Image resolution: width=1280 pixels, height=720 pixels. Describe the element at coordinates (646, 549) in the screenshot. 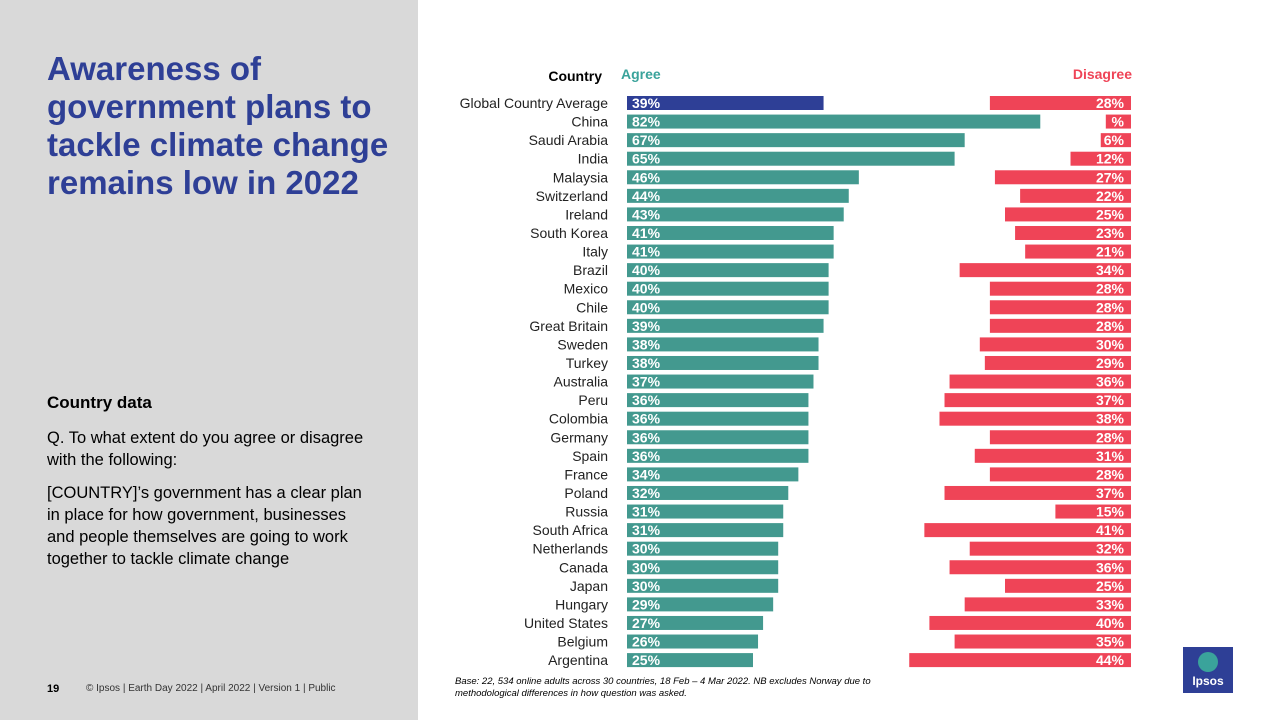

I see `agree-value-label: 30%` at that location.